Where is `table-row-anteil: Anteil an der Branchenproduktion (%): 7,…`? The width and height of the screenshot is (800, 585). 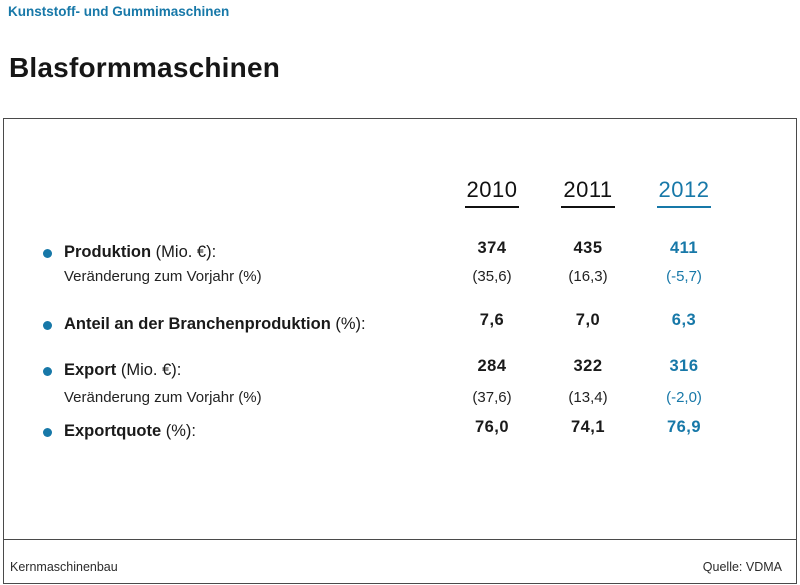 table-row-anteil: Anteil an der Branchenproduktion (%): 7,… is located at coordinates (384, 322).